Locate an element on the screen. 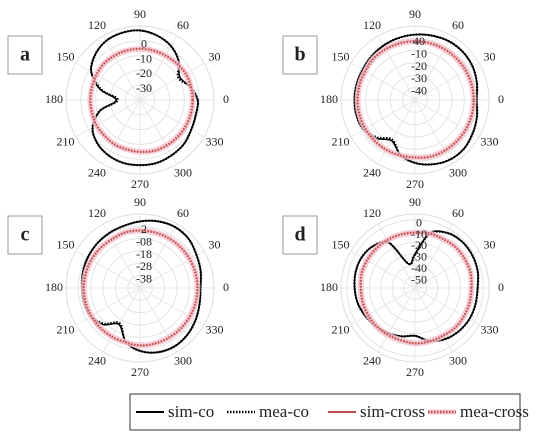 This screenshot has height=436, width=550. legend-label: sim-cross is located at coordinates (392, 411).